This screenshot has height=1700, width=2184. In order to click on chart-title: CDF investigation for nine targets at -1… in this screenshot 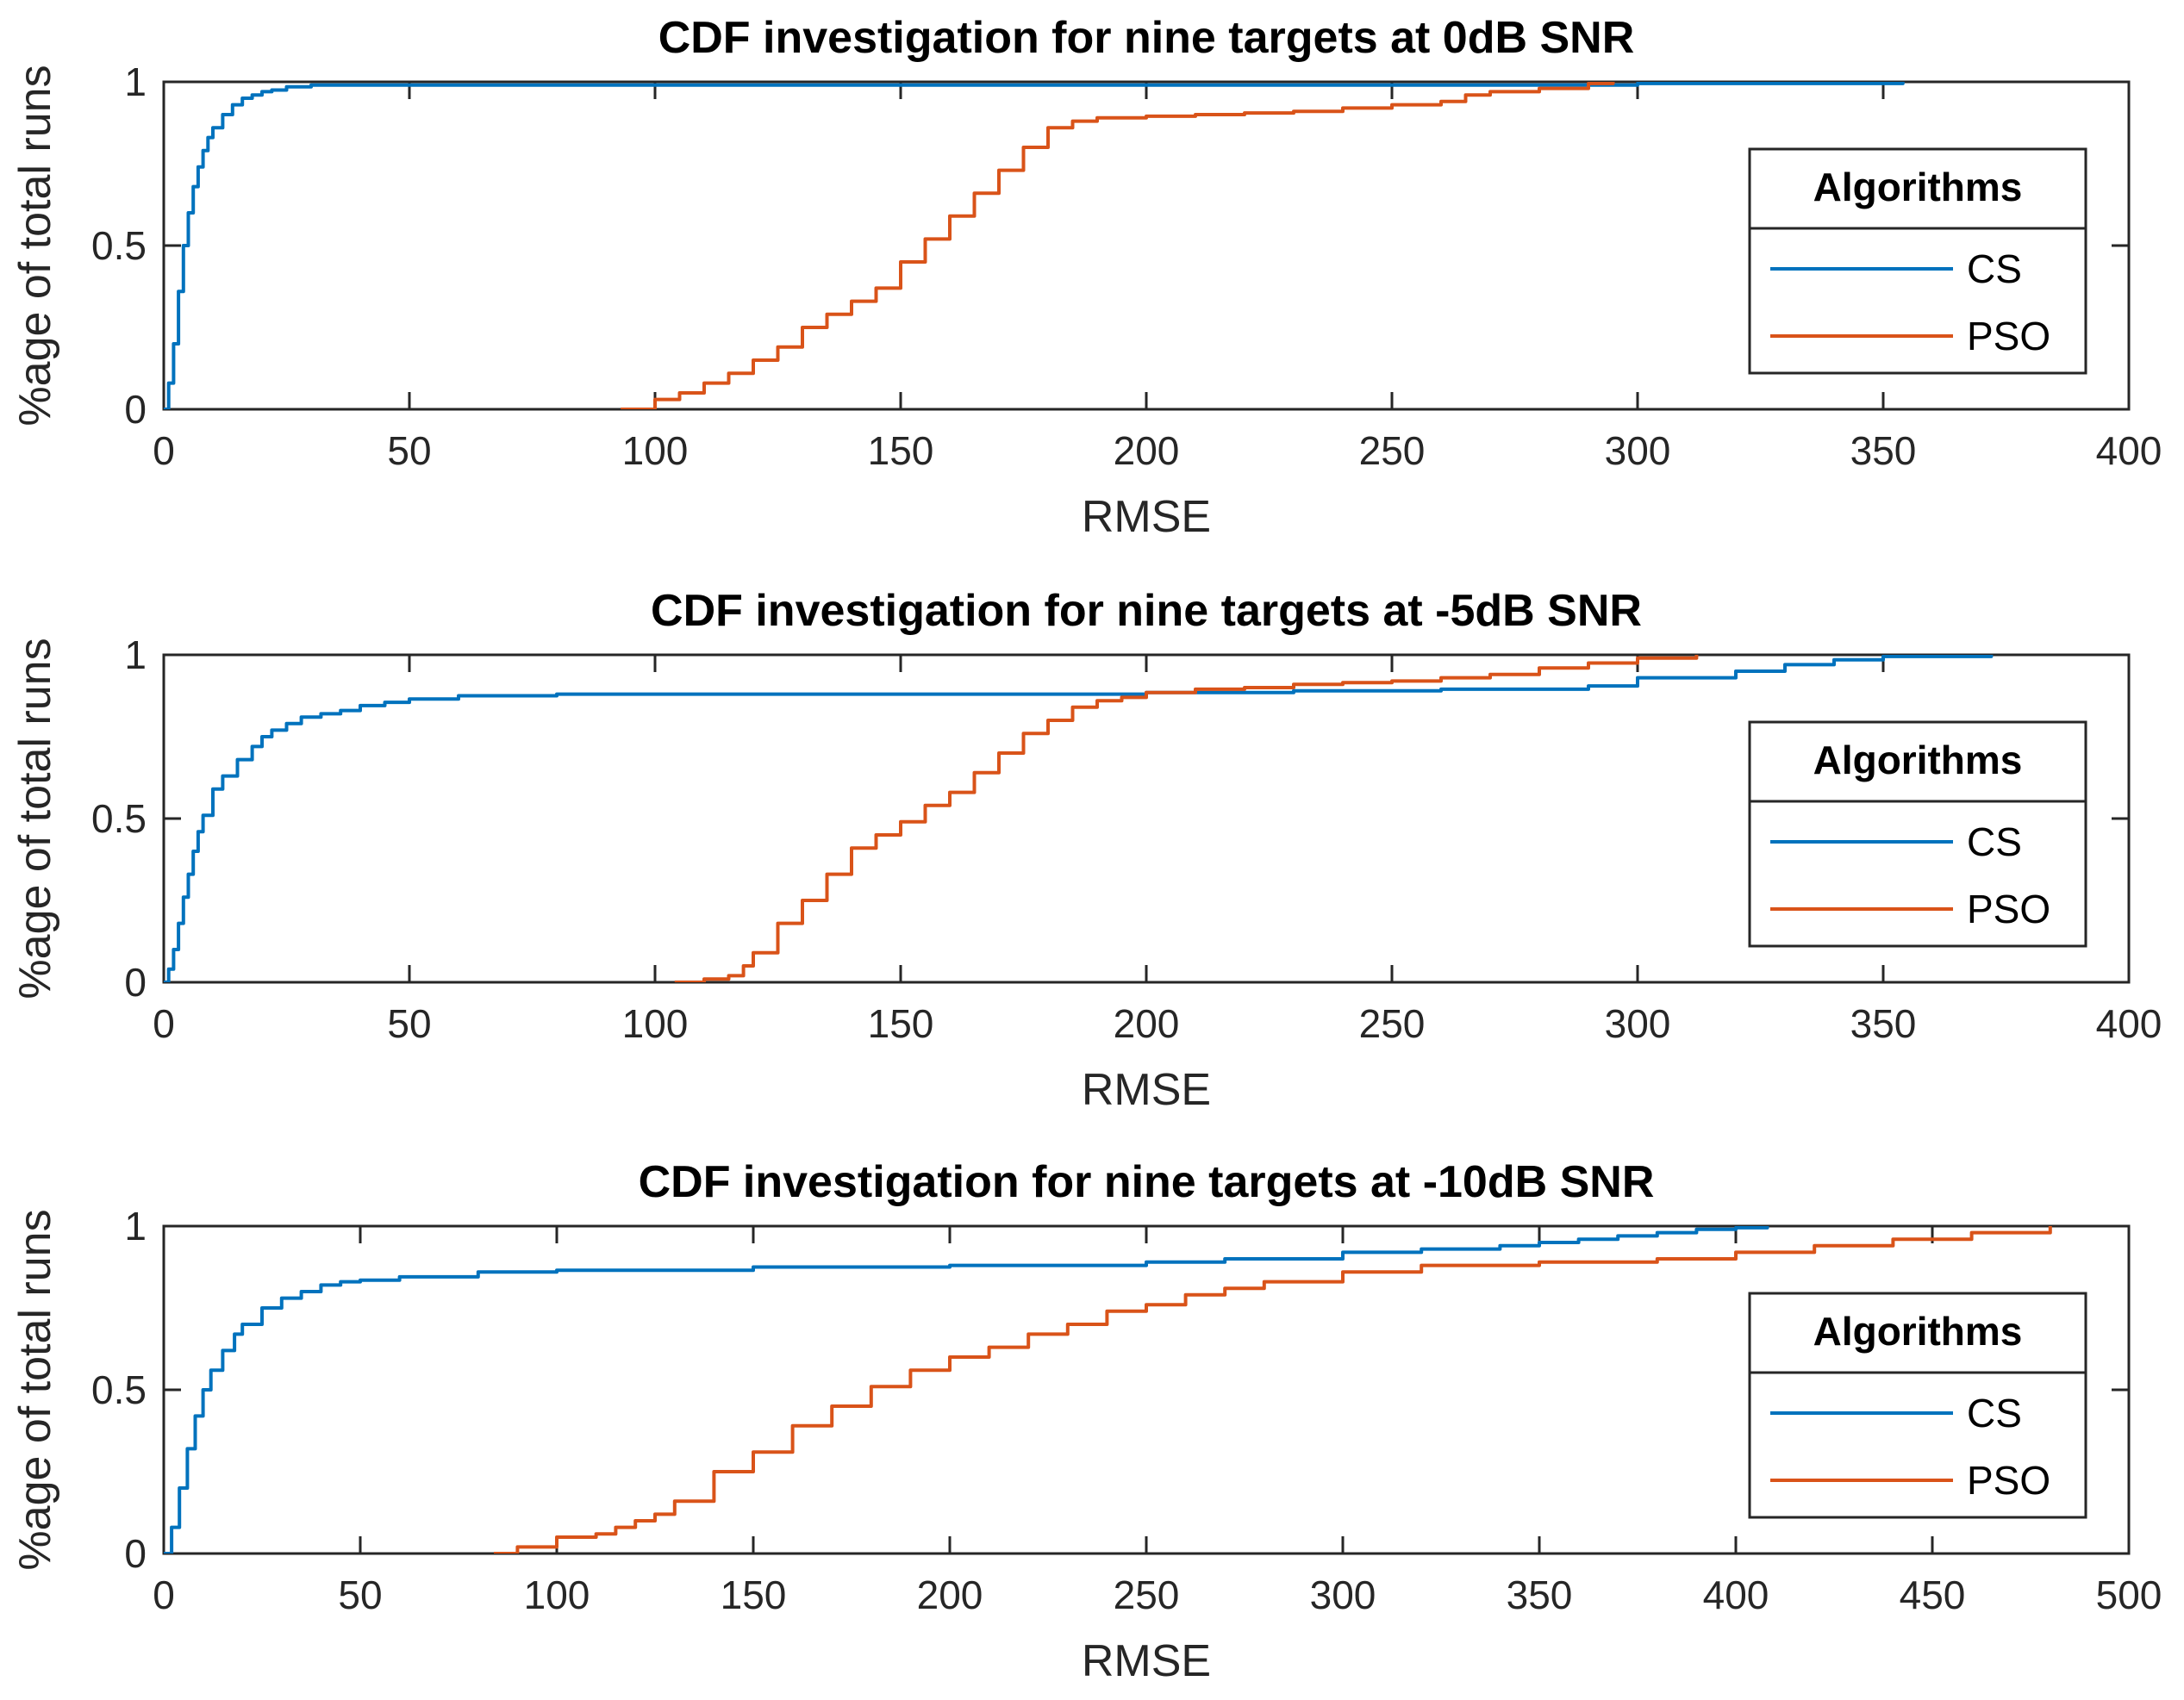, I will do `click(1147, 1182)`.